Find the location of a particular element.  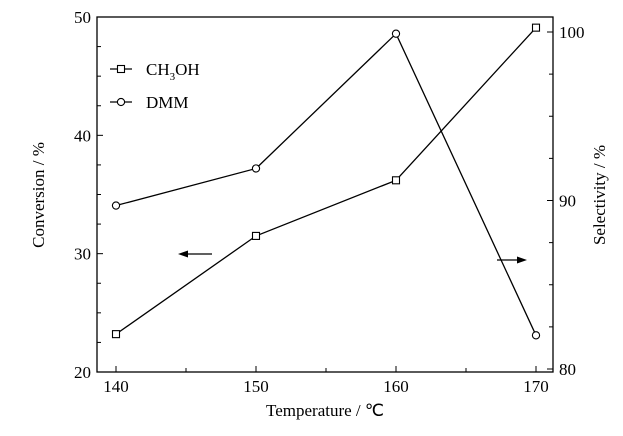

y-right-tick-label: 80 is located at coordinates (567, 369).